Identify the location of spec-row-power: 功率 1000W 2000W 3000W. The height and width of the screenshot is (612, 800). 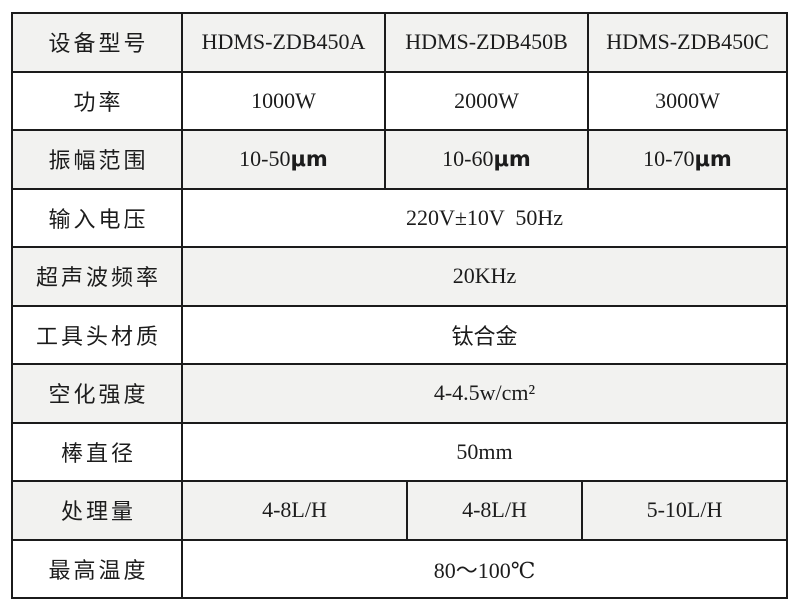
(399, 101).